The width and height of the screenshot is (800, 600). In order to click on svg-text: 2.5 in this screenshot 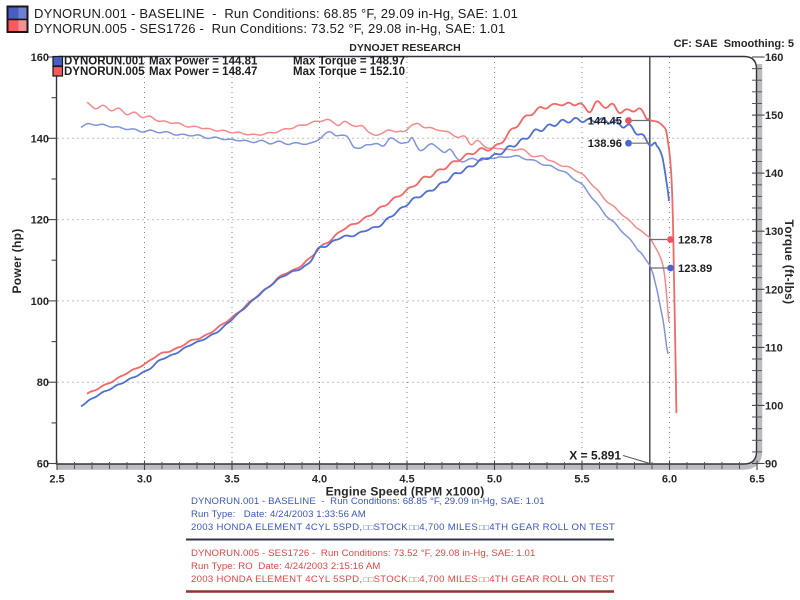, I will do `click(56, 480)`.